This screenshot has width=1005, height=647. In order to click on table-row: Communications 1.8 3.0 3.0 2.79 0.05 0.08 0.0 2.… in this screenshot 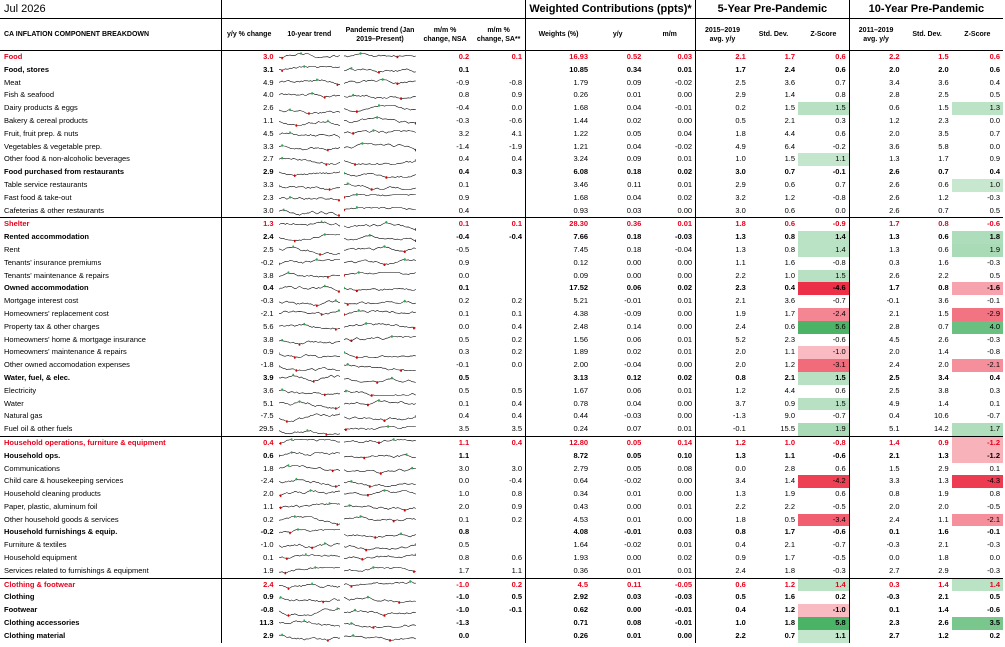, I will do `click(501, 469)`.